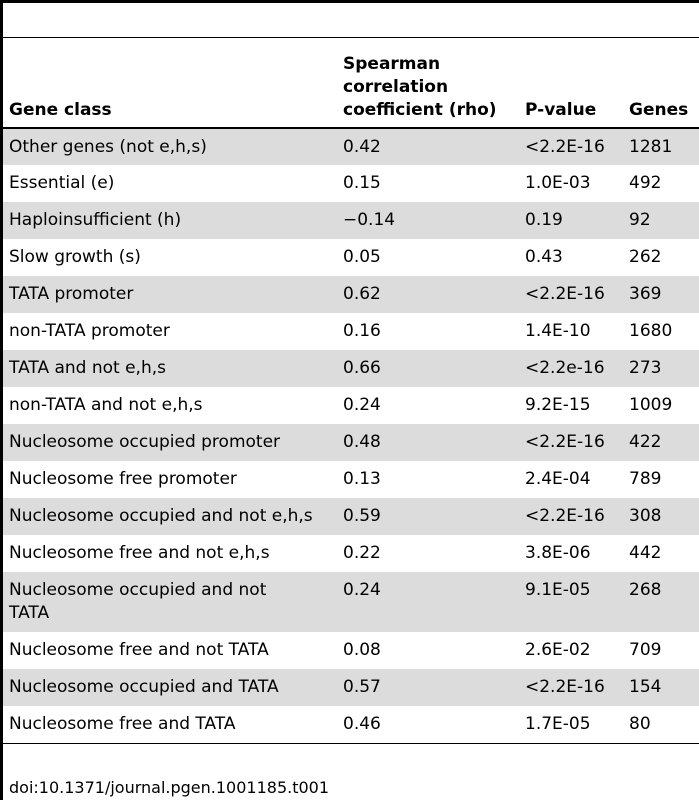  I want to click on cell-rho: 0.62, so click(428, 294).